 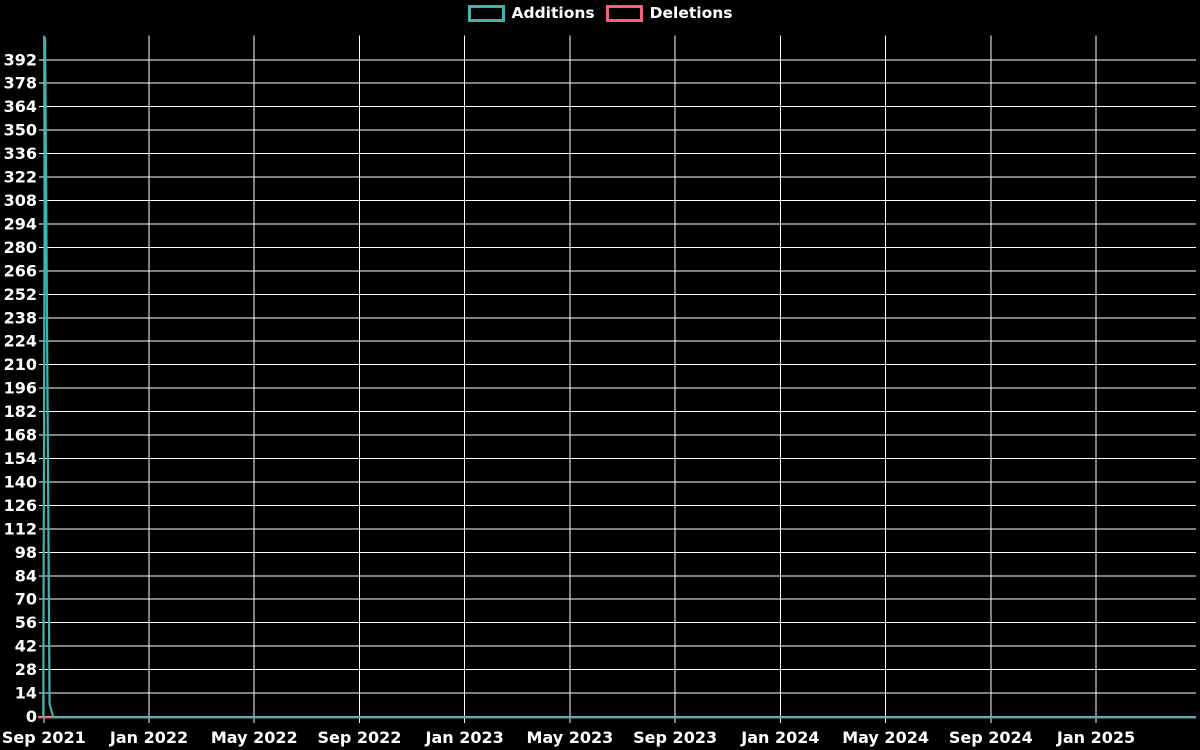 I want to click on x-tick-label: May 2024, so click(x=885, y=737).